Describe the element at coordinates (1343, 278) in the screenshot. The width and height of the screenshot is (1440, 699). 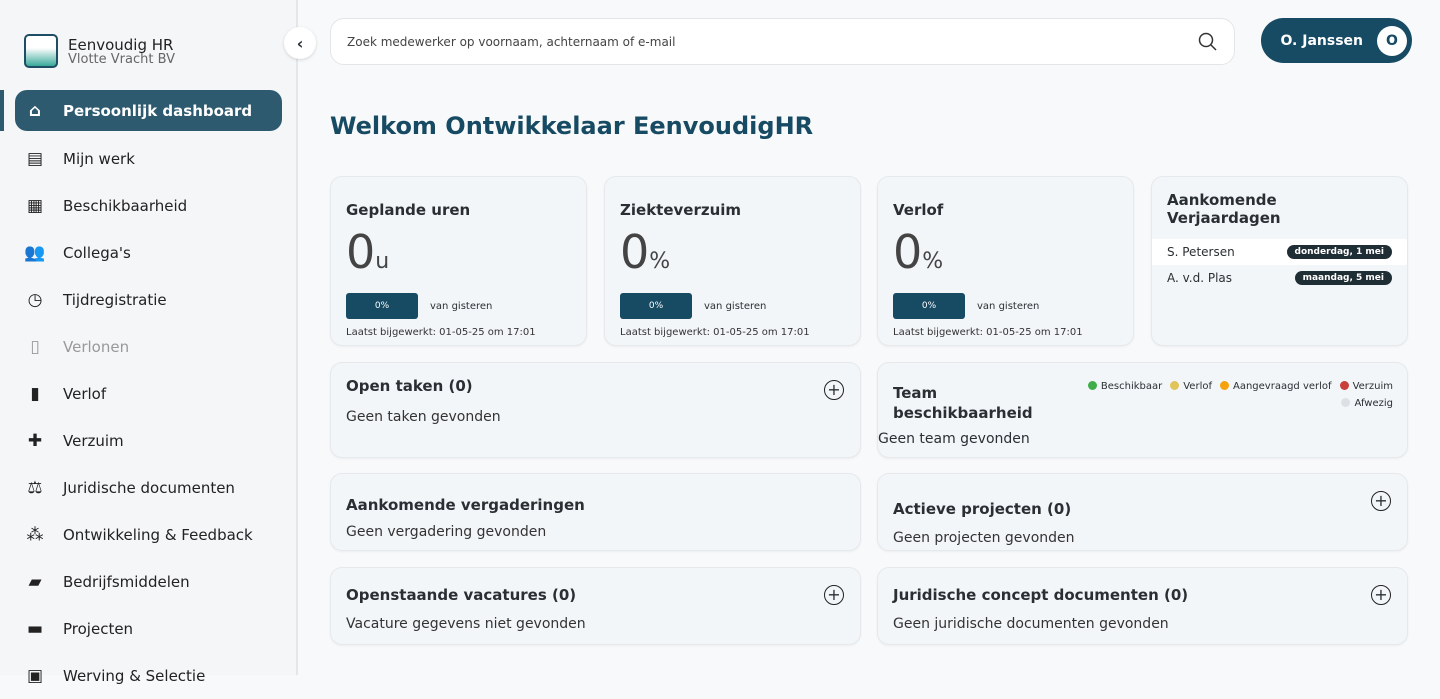
I see `birthday-date: maandag, 5 mei` at that location.